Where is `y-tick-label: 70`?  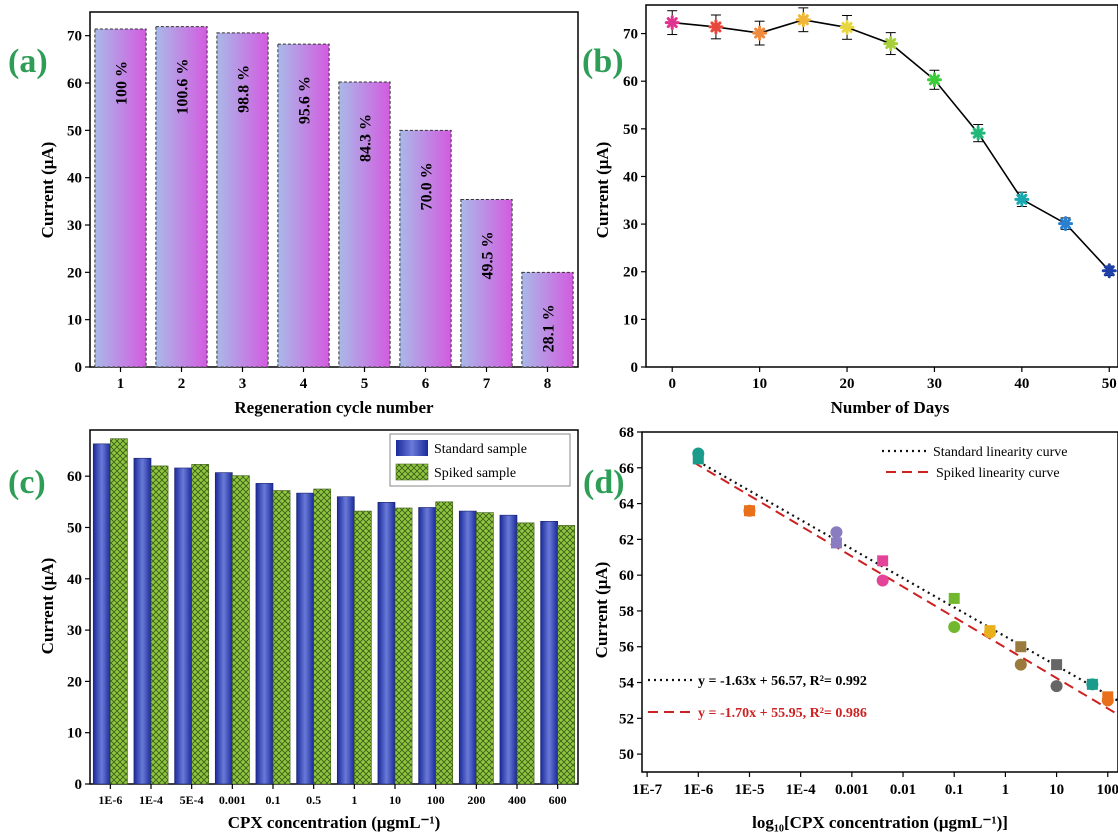
y-tick-label: 70 is located at coordinates (630, 35).